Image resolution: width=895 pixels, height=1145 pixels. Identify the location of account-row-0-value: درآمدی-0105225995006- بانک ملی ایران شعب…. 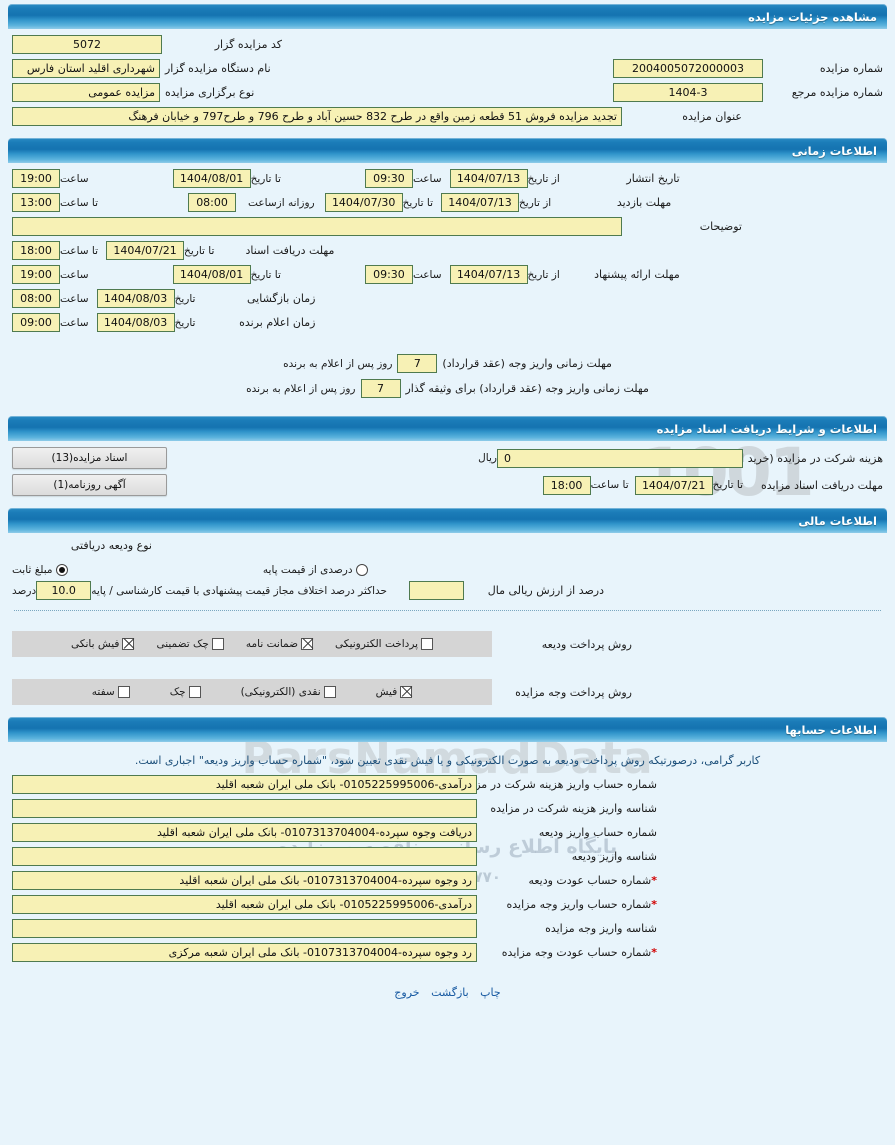
(244, 784).